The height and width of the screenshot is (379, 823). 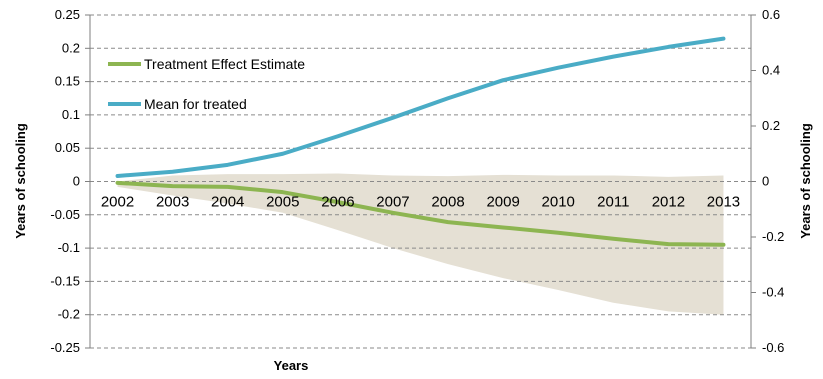 I want to click on x-tick-label: 2006, so click(x=337, y=202).